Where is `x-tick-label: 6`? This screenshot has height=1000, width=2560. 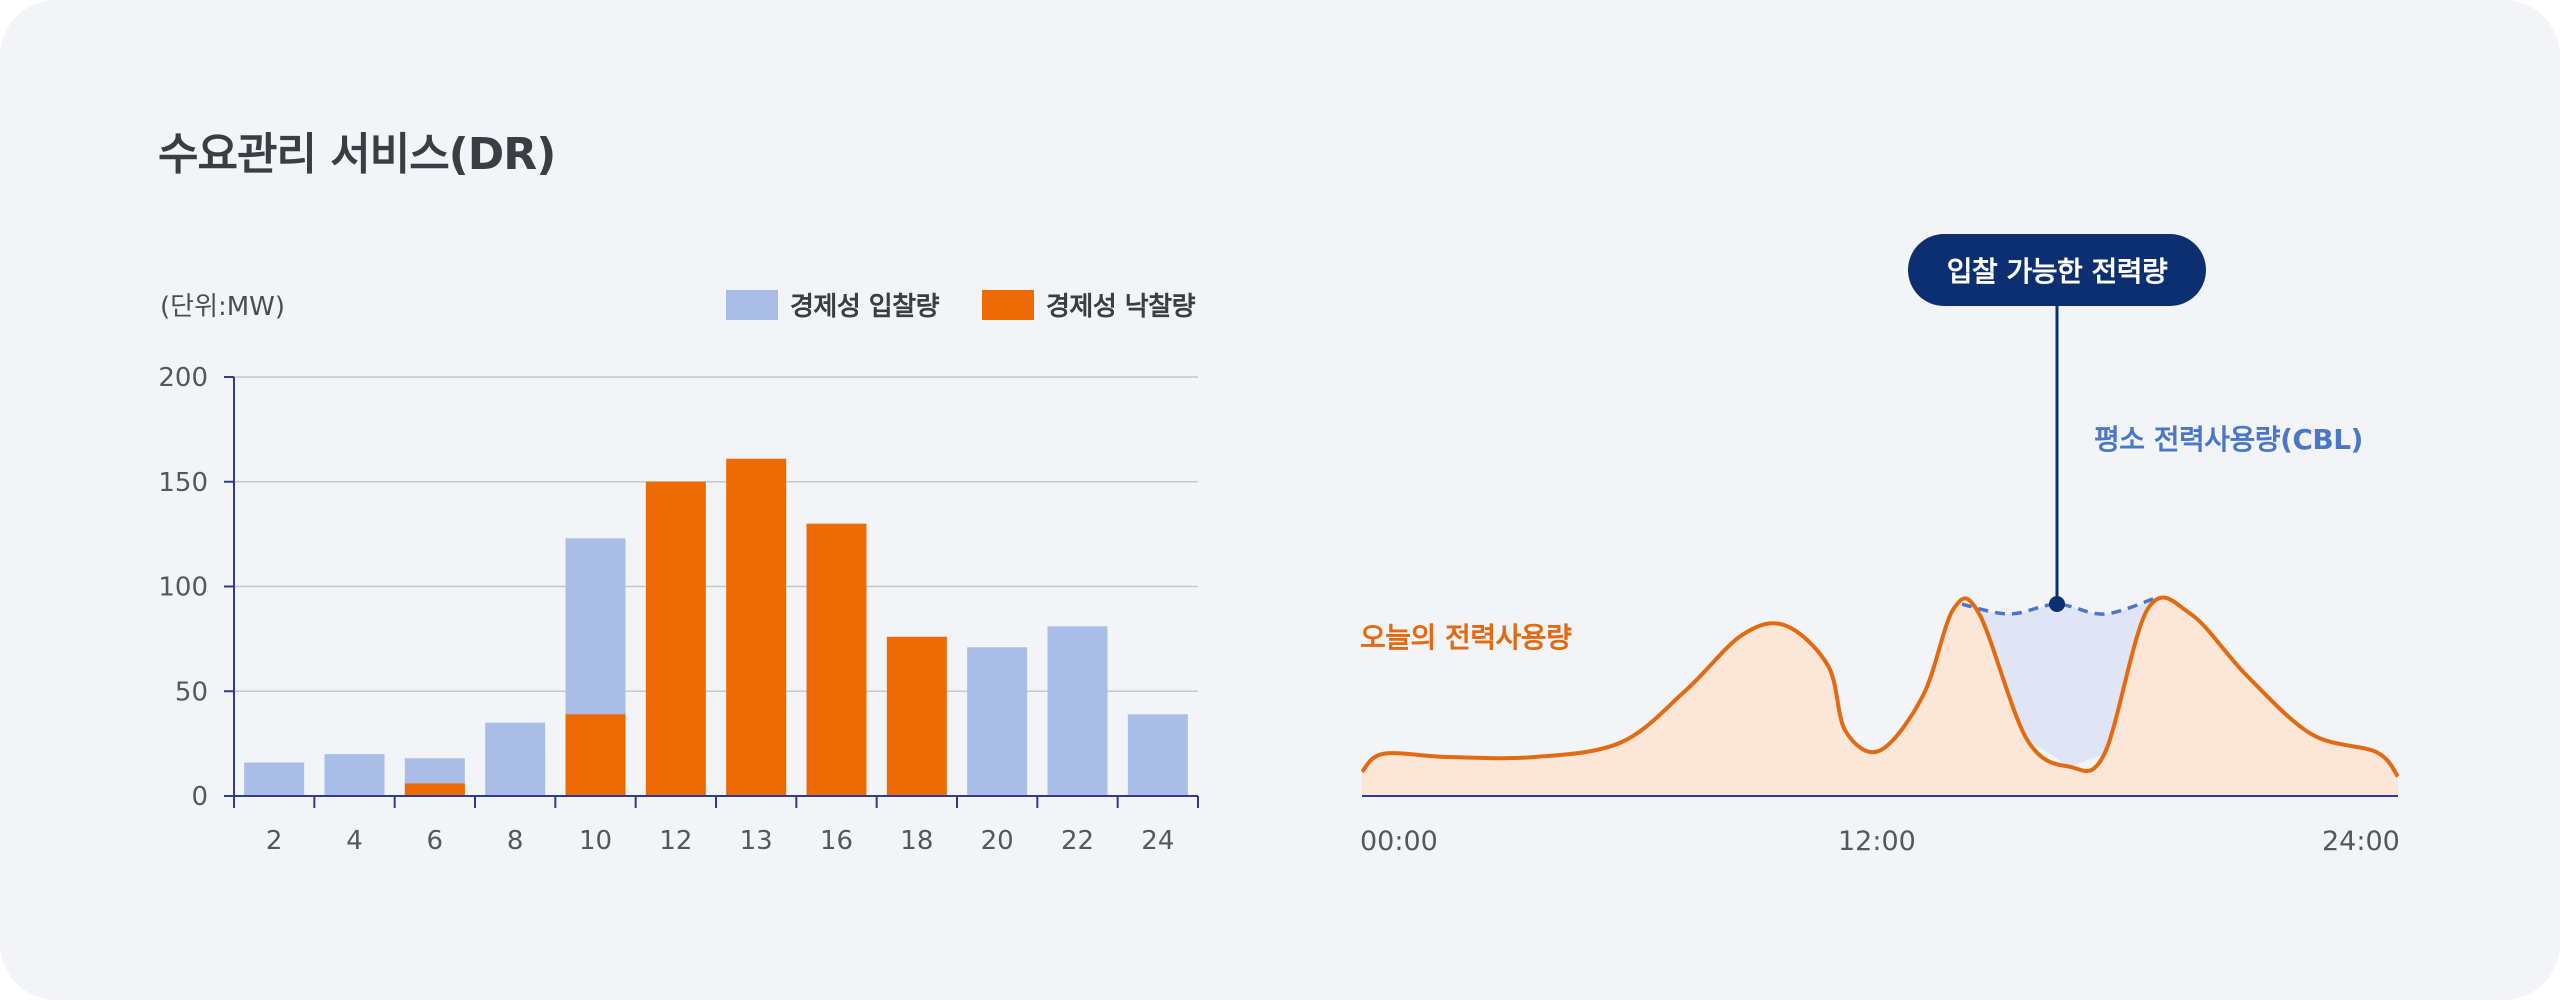 x-tick-label: 6 is located at coordinates (435, 841).